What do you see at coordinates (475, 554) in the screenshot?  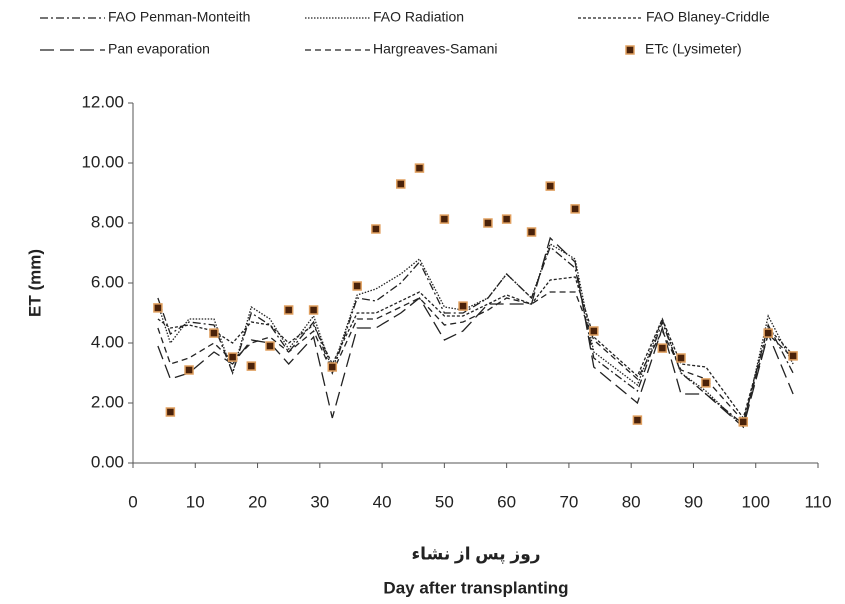 I see `x-axis-title-fa: روز پس از نشاء` at bounding box center [475, 554].